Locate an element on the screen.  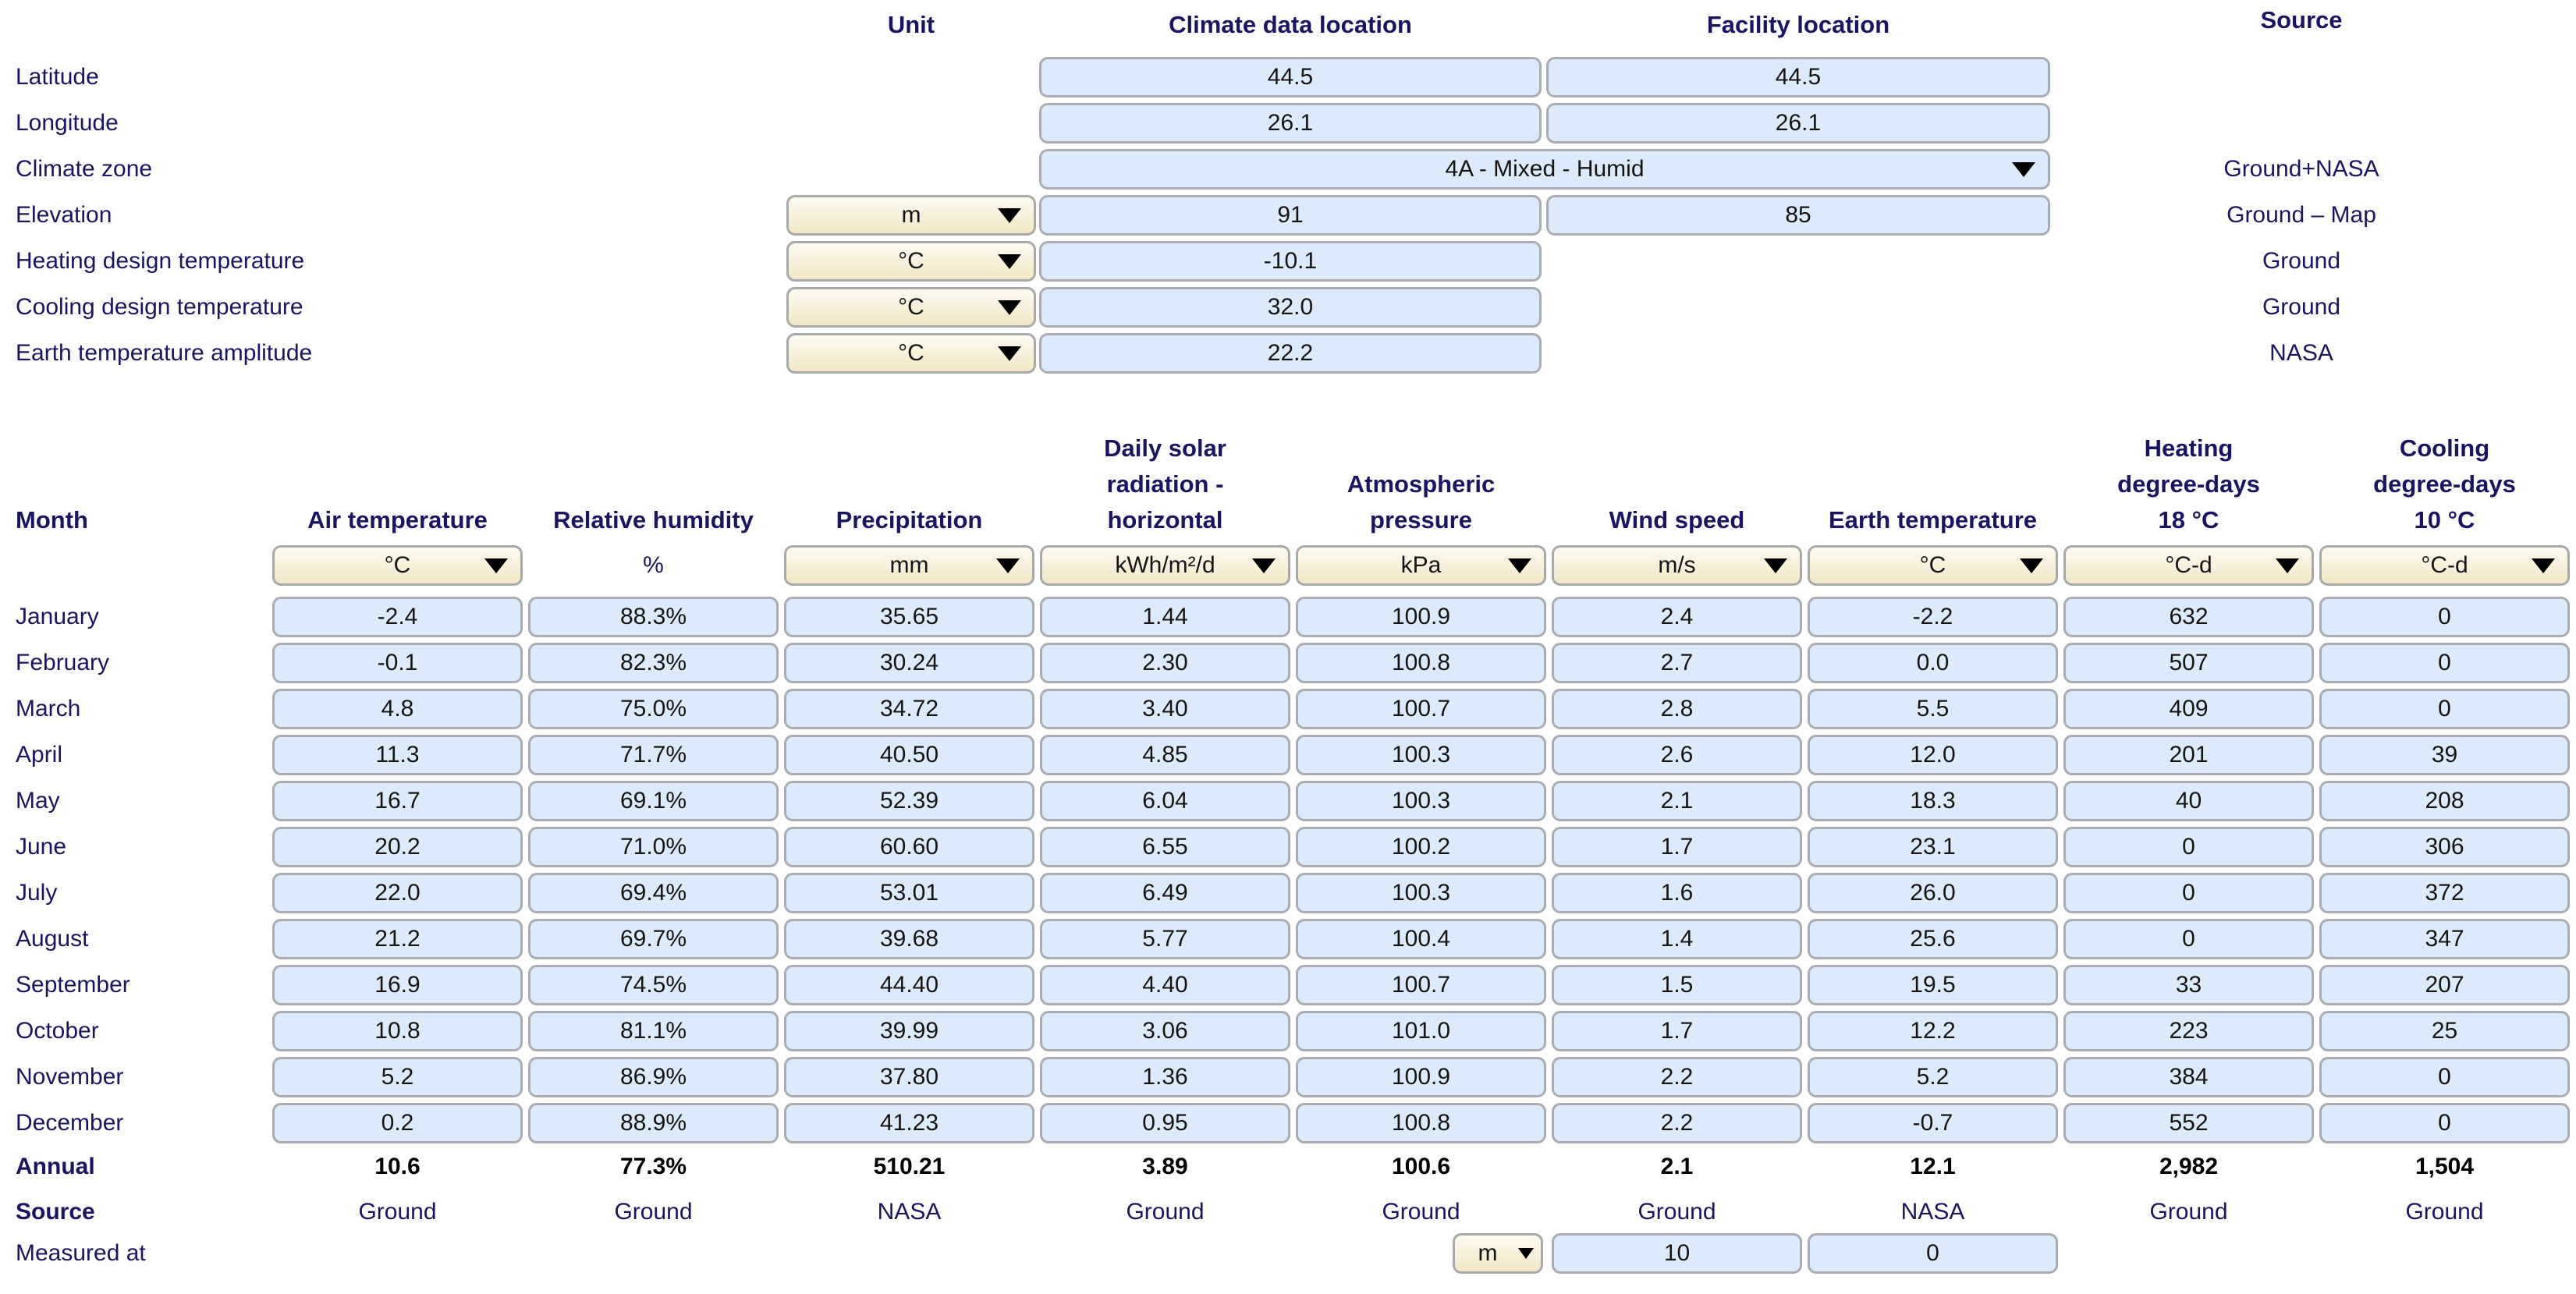
cell-daily_solar_radiation_horizontal: 6.49 is located at coordinates (1165, 893).